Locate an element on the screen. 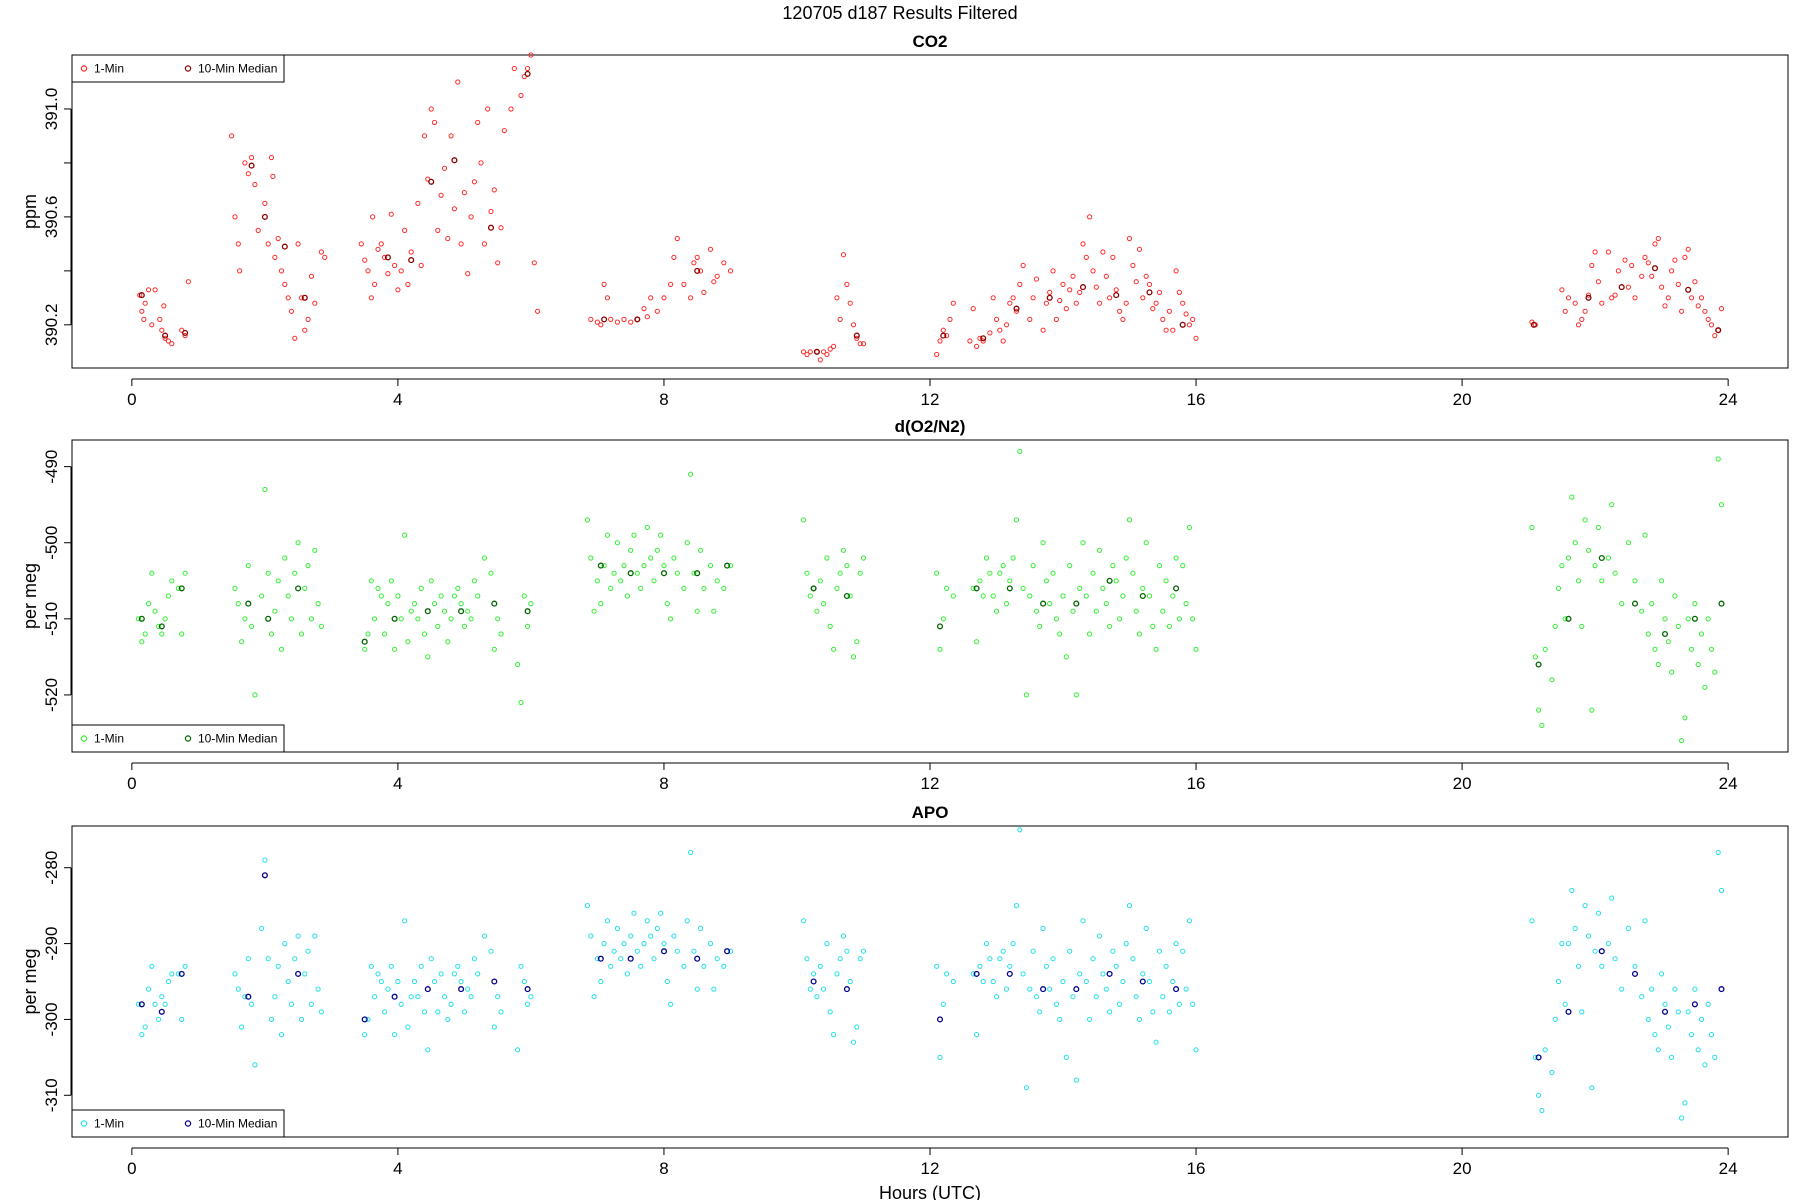 The width and height of the screenshot is (1800, 1200). o2n2-x-tick-label: 24 is located at coordinates (1728, 783).